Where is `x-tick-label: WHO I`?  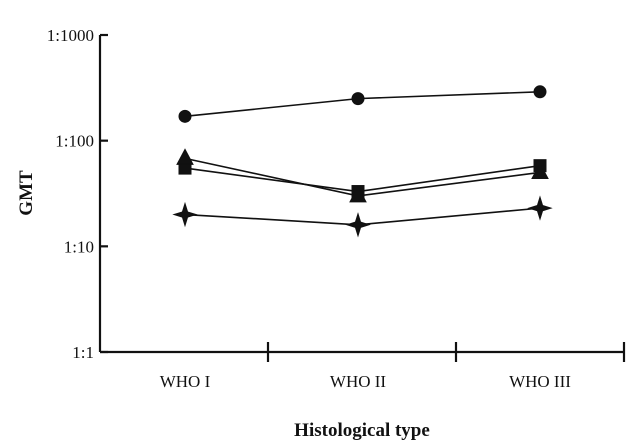 x-tick-label: WHO I is located at coordinates (185, 381).